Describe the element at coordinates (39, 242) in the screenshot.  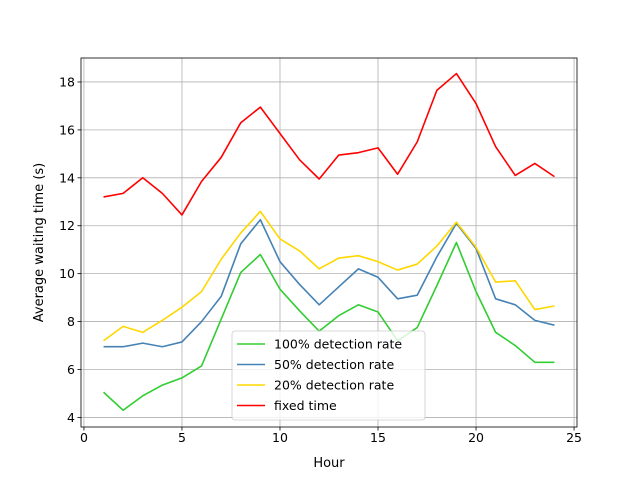
I see `y-axis-label: Average waiting time (s)` at that location.